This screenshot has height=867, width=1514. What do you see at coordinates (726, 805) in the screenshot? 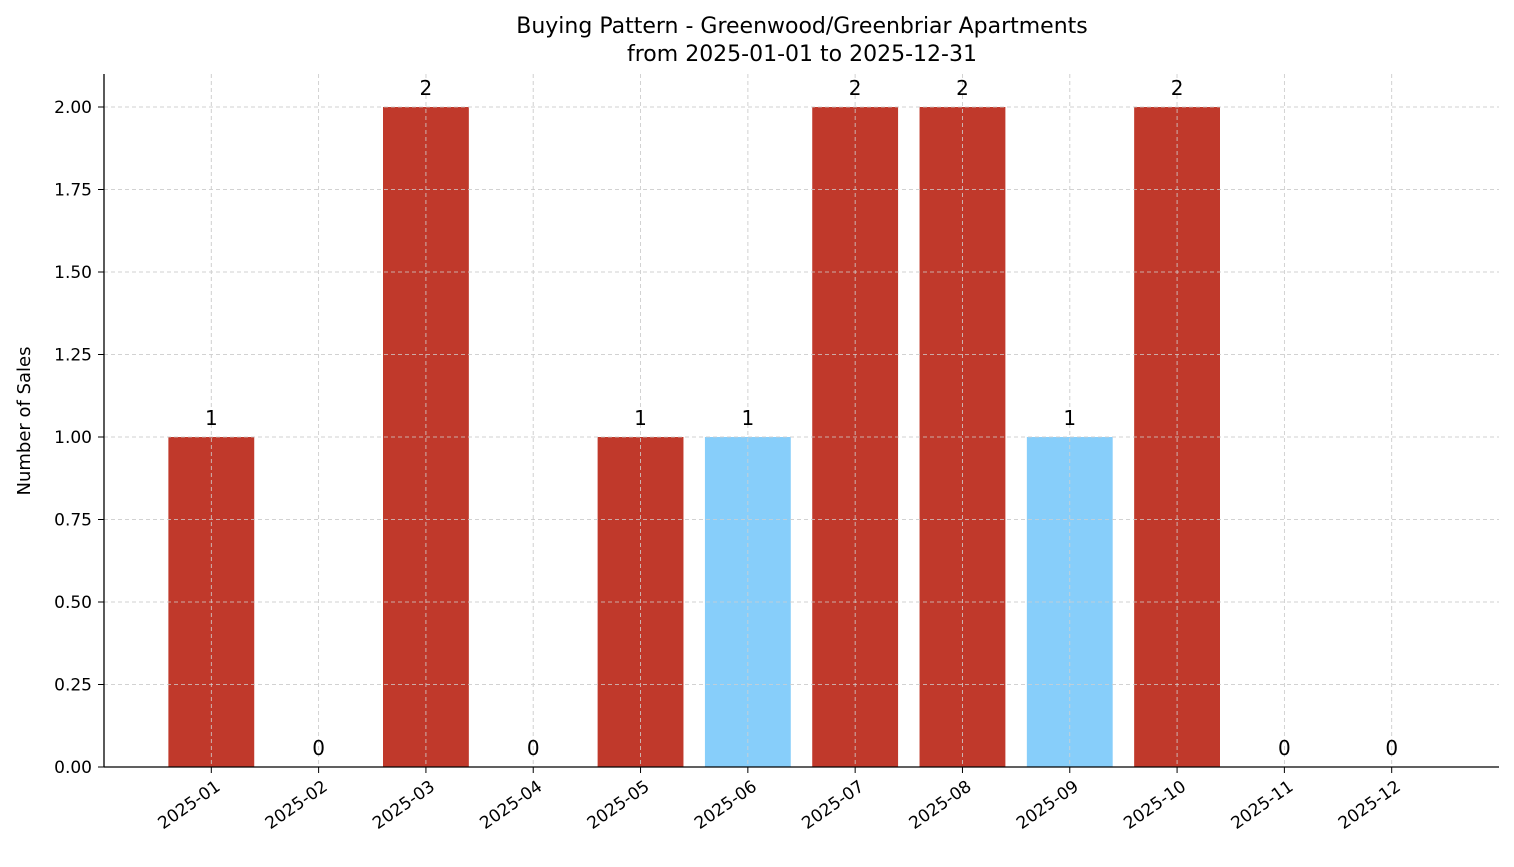
I see `x-tick-label: 2025-06` at bounding box center [726, 805].